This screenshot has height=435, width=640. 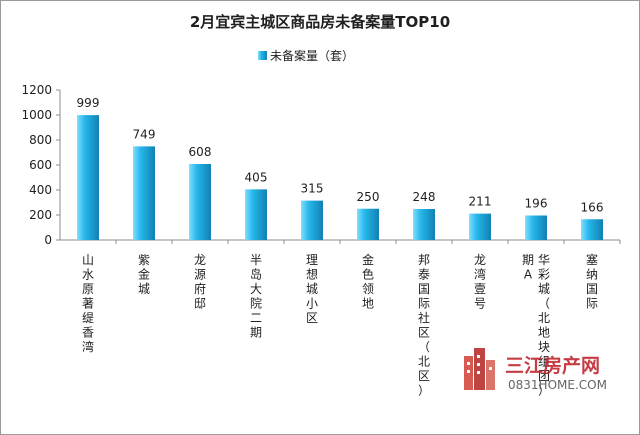 I want to click on watermark: 三江房产网 0831HOME.COM, so click(x=535, y=370).